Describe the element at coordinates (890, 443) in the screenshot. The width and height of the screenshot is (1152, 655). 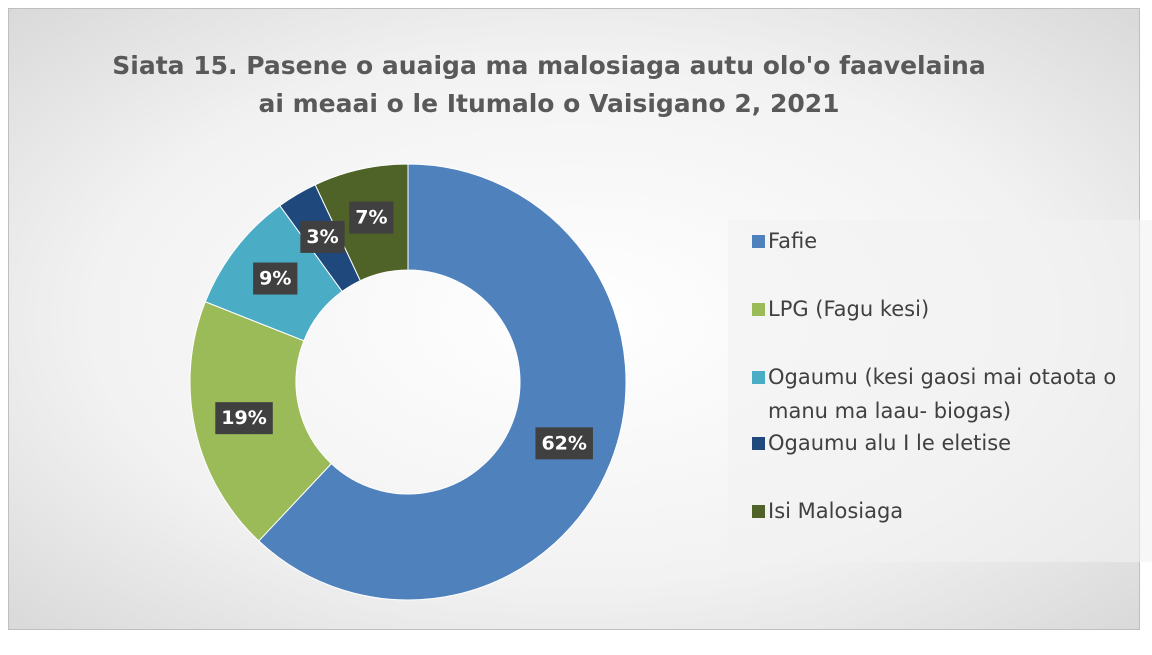
I see `legend-label: Ogaumu alu I le eletise` at that location.